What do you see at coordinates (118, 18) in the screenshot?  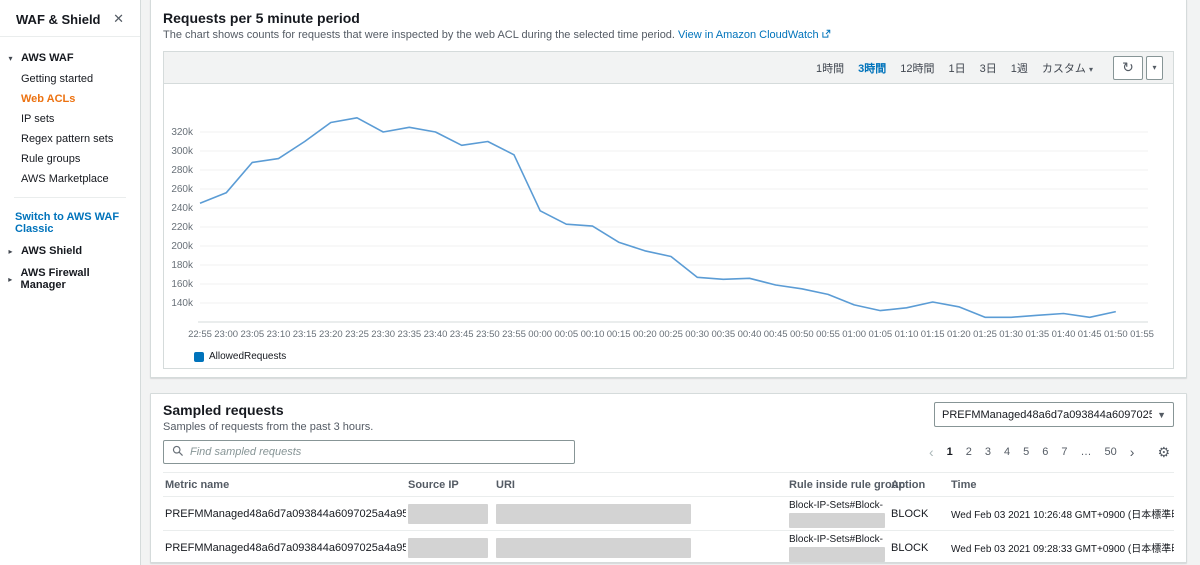 I see `close-icon: ✕` at bounding box center [118, 18].